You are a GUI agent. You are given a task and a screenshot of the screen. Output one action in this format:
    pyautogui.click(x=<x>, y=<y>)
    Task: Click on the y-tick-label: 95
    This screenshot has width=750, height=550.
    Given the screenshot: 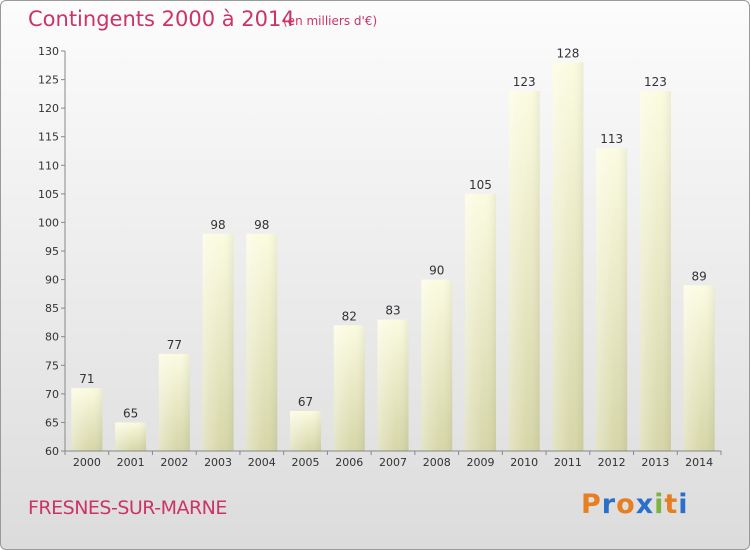 What is the action you would take?
    pyautogui.click(x=52, y=251)
    